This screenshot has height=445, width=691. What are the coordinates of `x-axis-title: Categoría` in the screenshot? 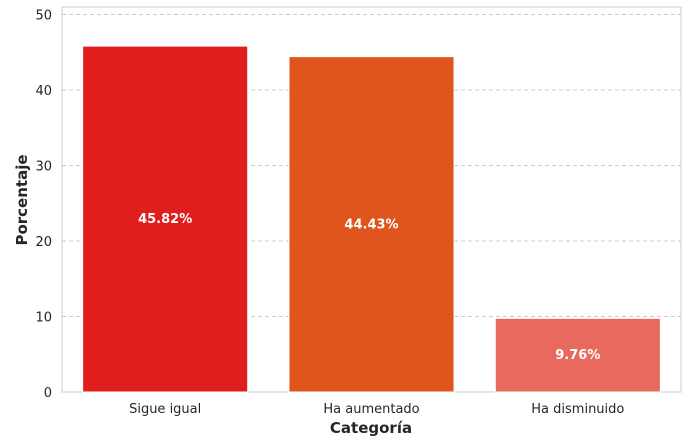 It's located at (371, 428).